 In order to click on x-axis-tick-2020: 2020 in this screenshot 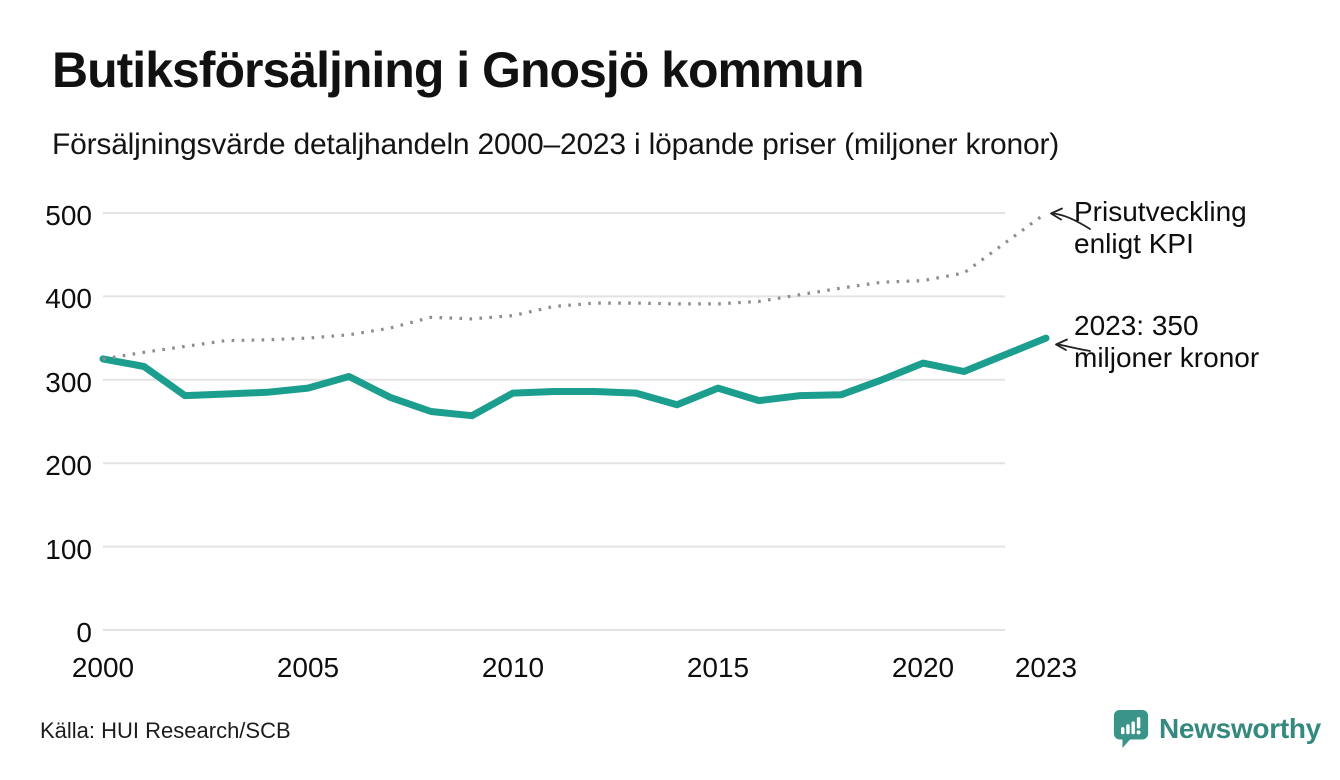, I will do `click(923, 667)`.